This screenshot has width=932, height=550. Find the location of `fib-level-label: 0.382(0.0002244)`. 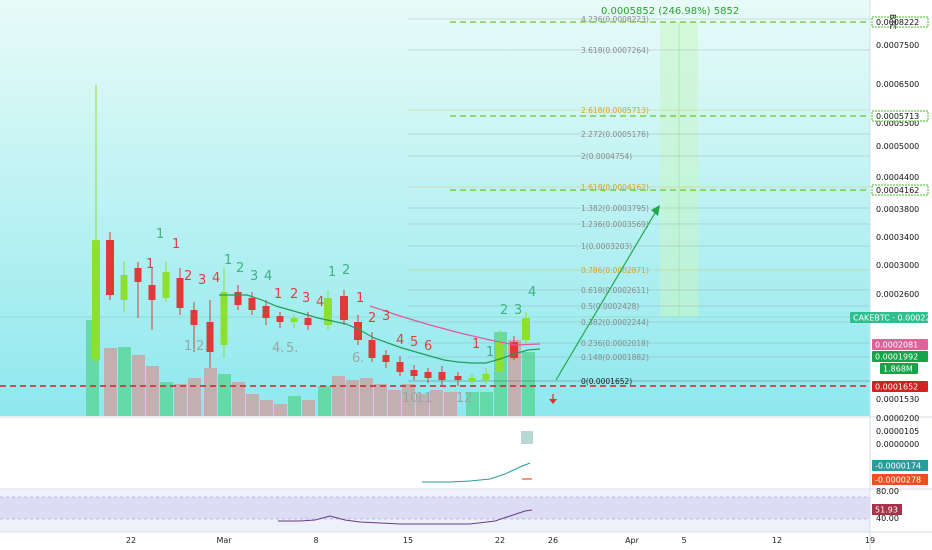

fib-level-label: 0.382(0.0002244) is located at coordinates (615, 322).